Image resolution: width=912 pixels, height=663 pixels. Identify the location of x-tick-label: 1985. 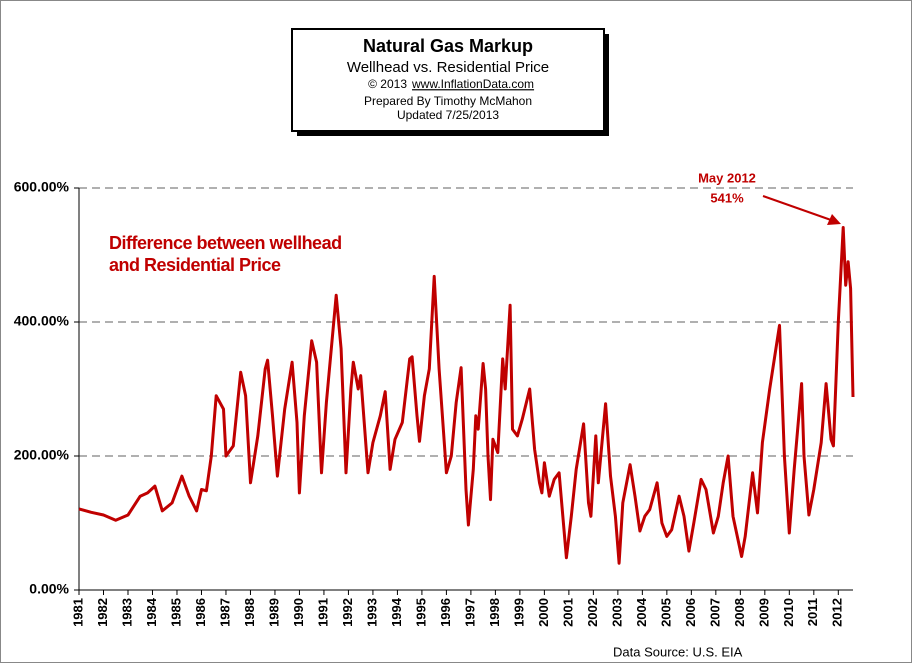
(175, 612).